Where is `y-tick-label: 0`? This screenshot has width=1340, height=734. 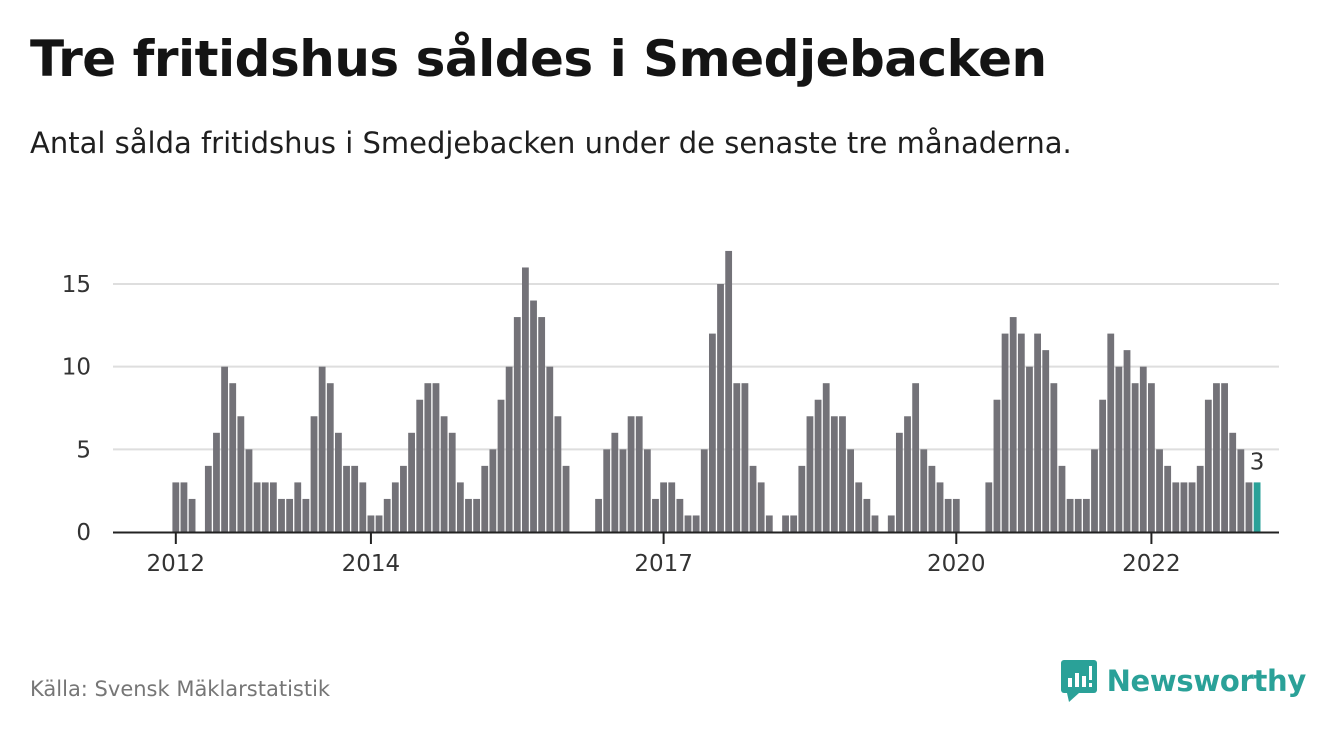 y-tick-label: 0 is located at coordinates (83, 533).